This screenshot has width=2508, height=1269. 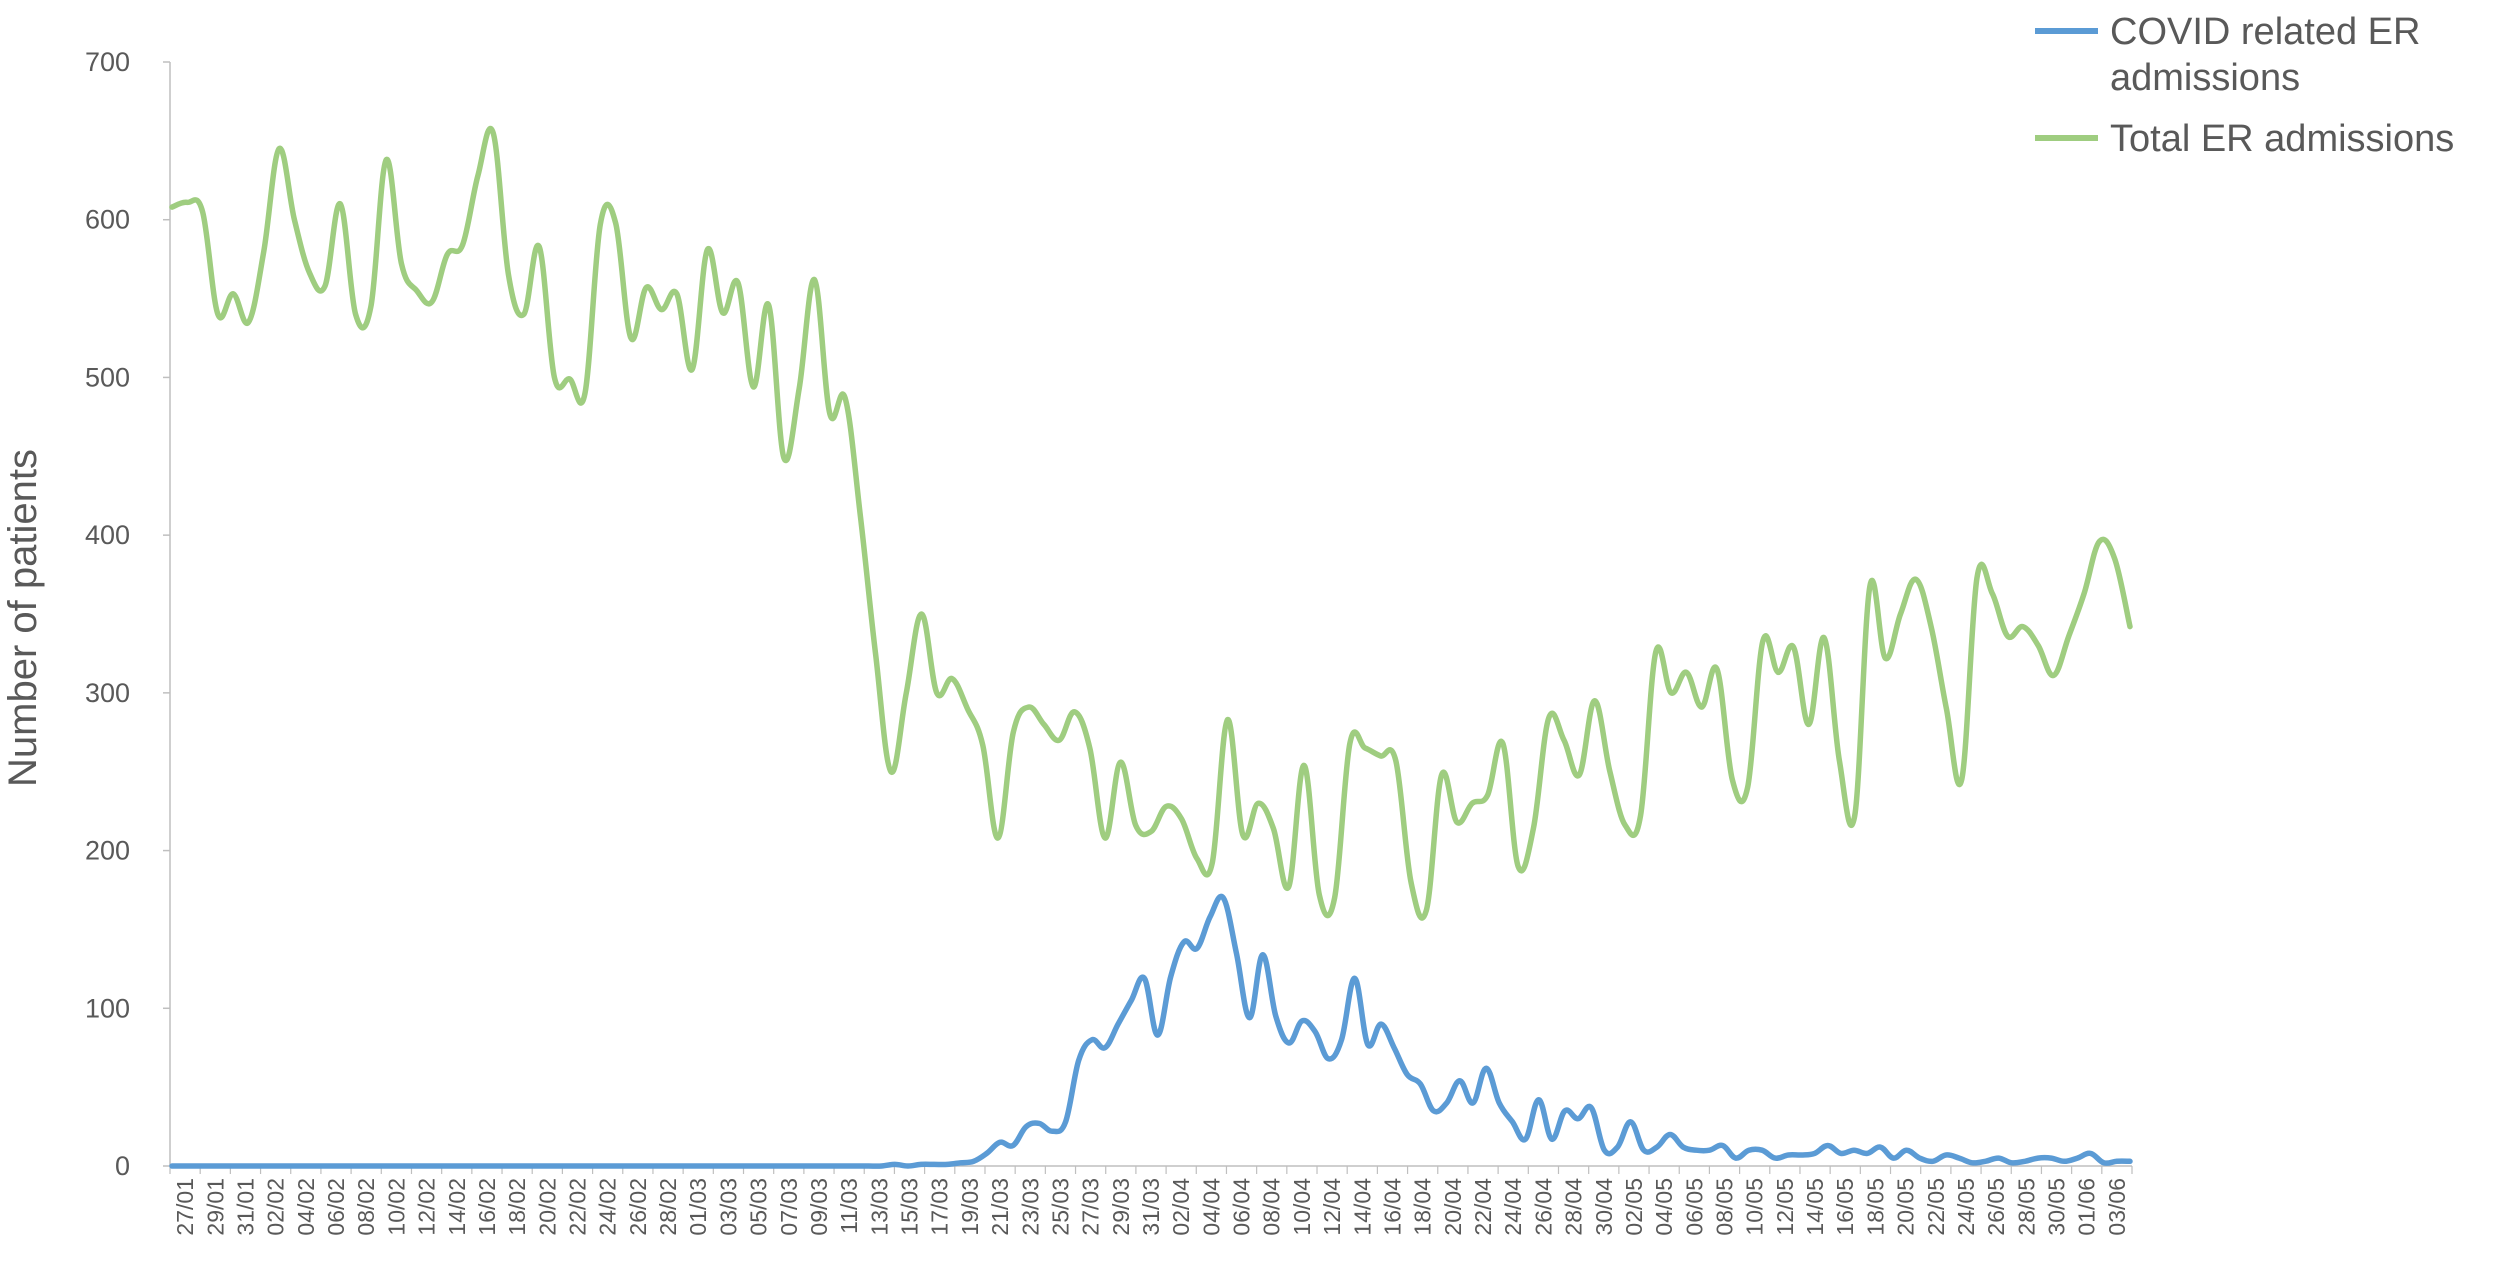 What do you see at coordinates (1483, 1207) in the screenshot?
I see `x-tick-label: 22/04` at bounding box center [1483, 1207].